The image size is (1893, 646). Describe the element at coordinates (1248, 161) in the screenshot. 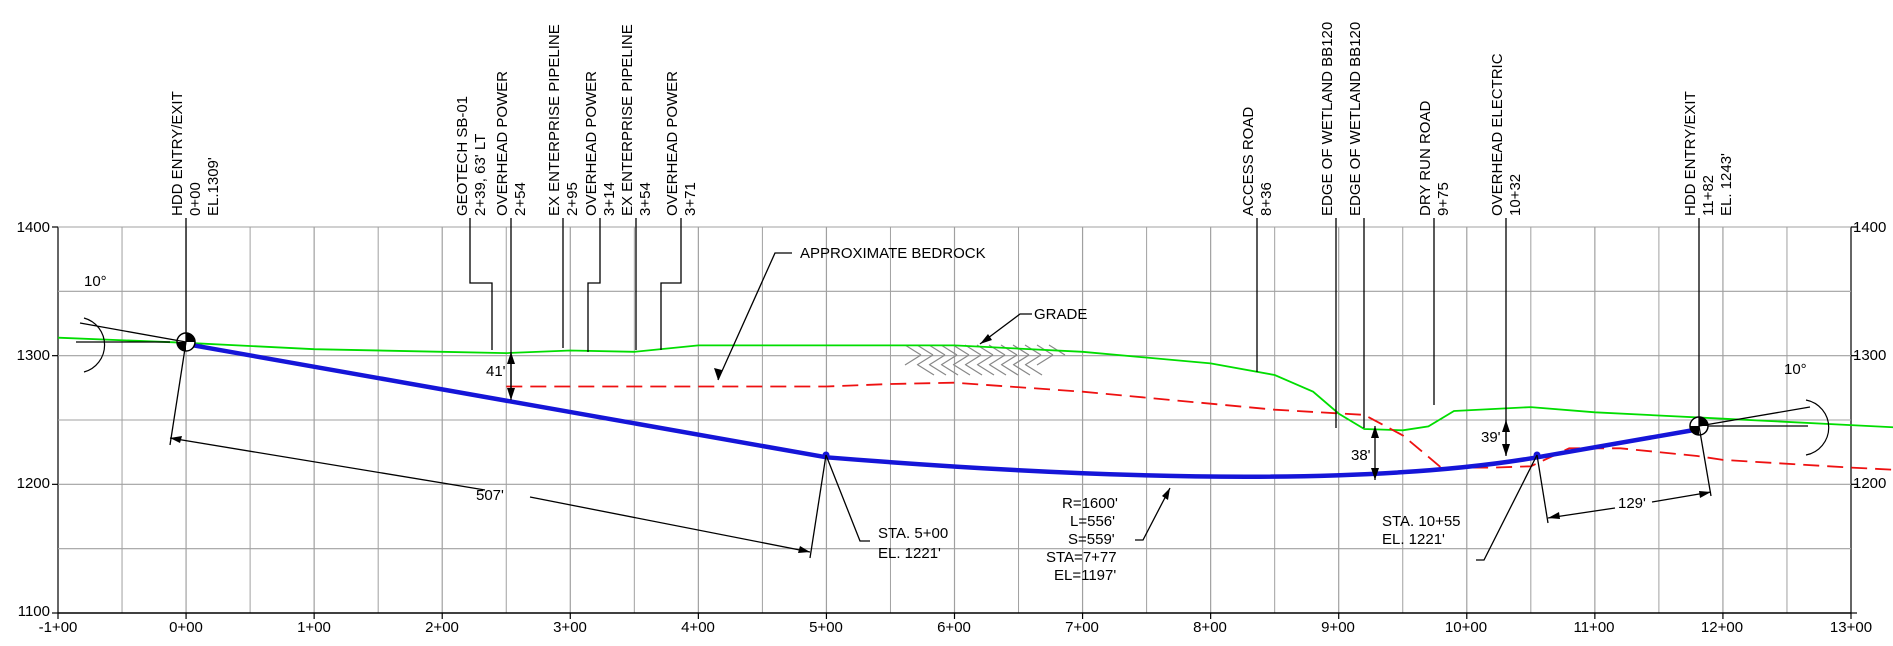

I see `crossing-label: ACCESS ROAD` at that location.